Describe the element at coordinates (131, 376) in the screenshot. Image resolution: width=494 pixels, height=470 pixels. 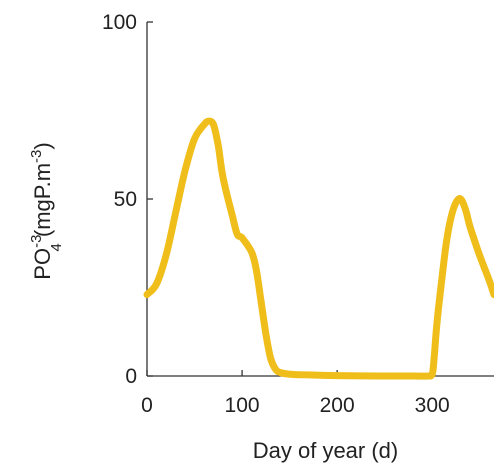
I see `y-tick-label: 0` at that location.